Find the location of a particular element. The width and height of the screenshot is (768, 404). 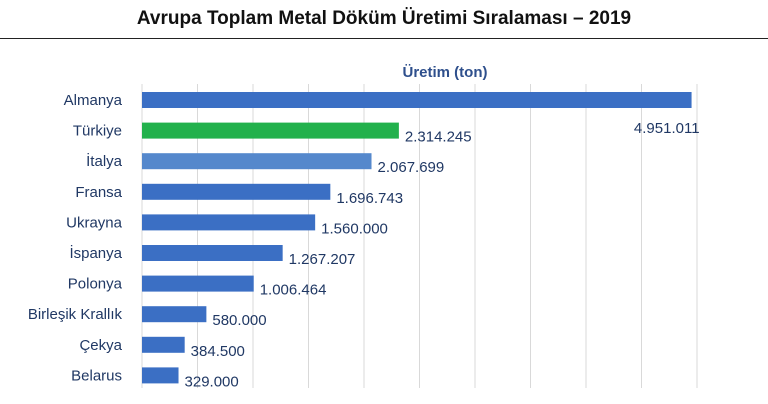

category-label: Türkiye is located at coordinates (97, 131).